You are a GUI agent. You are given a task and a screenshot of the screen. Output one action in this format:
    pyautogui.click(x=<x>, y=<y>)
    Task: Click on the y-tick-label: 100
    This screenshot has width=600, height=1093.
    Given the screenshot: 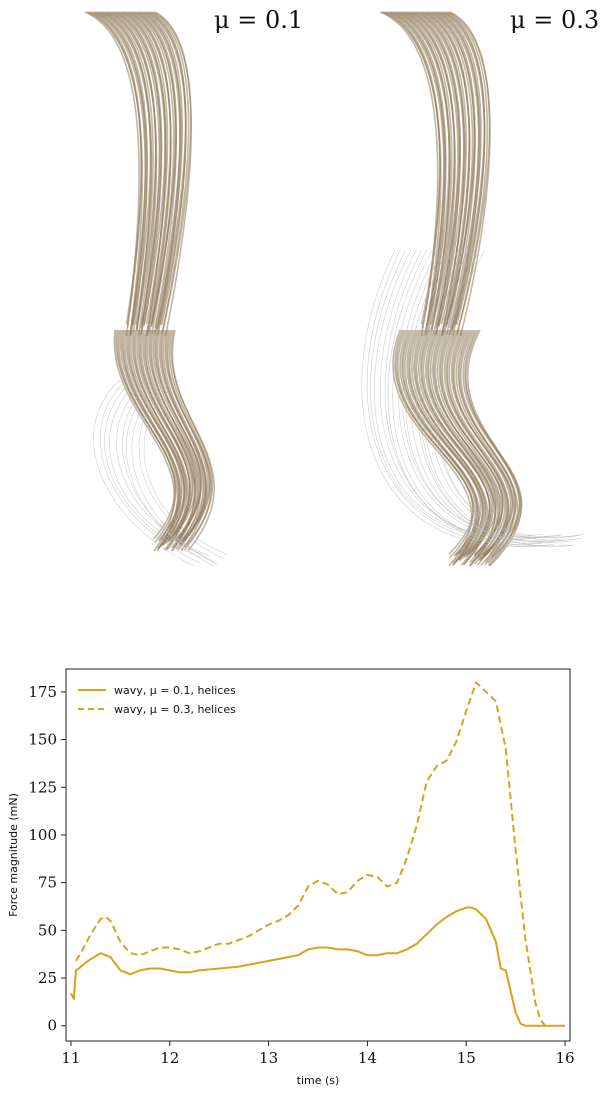 What is the action you would take?
    pyautogui.click(x=42, y=835)
    